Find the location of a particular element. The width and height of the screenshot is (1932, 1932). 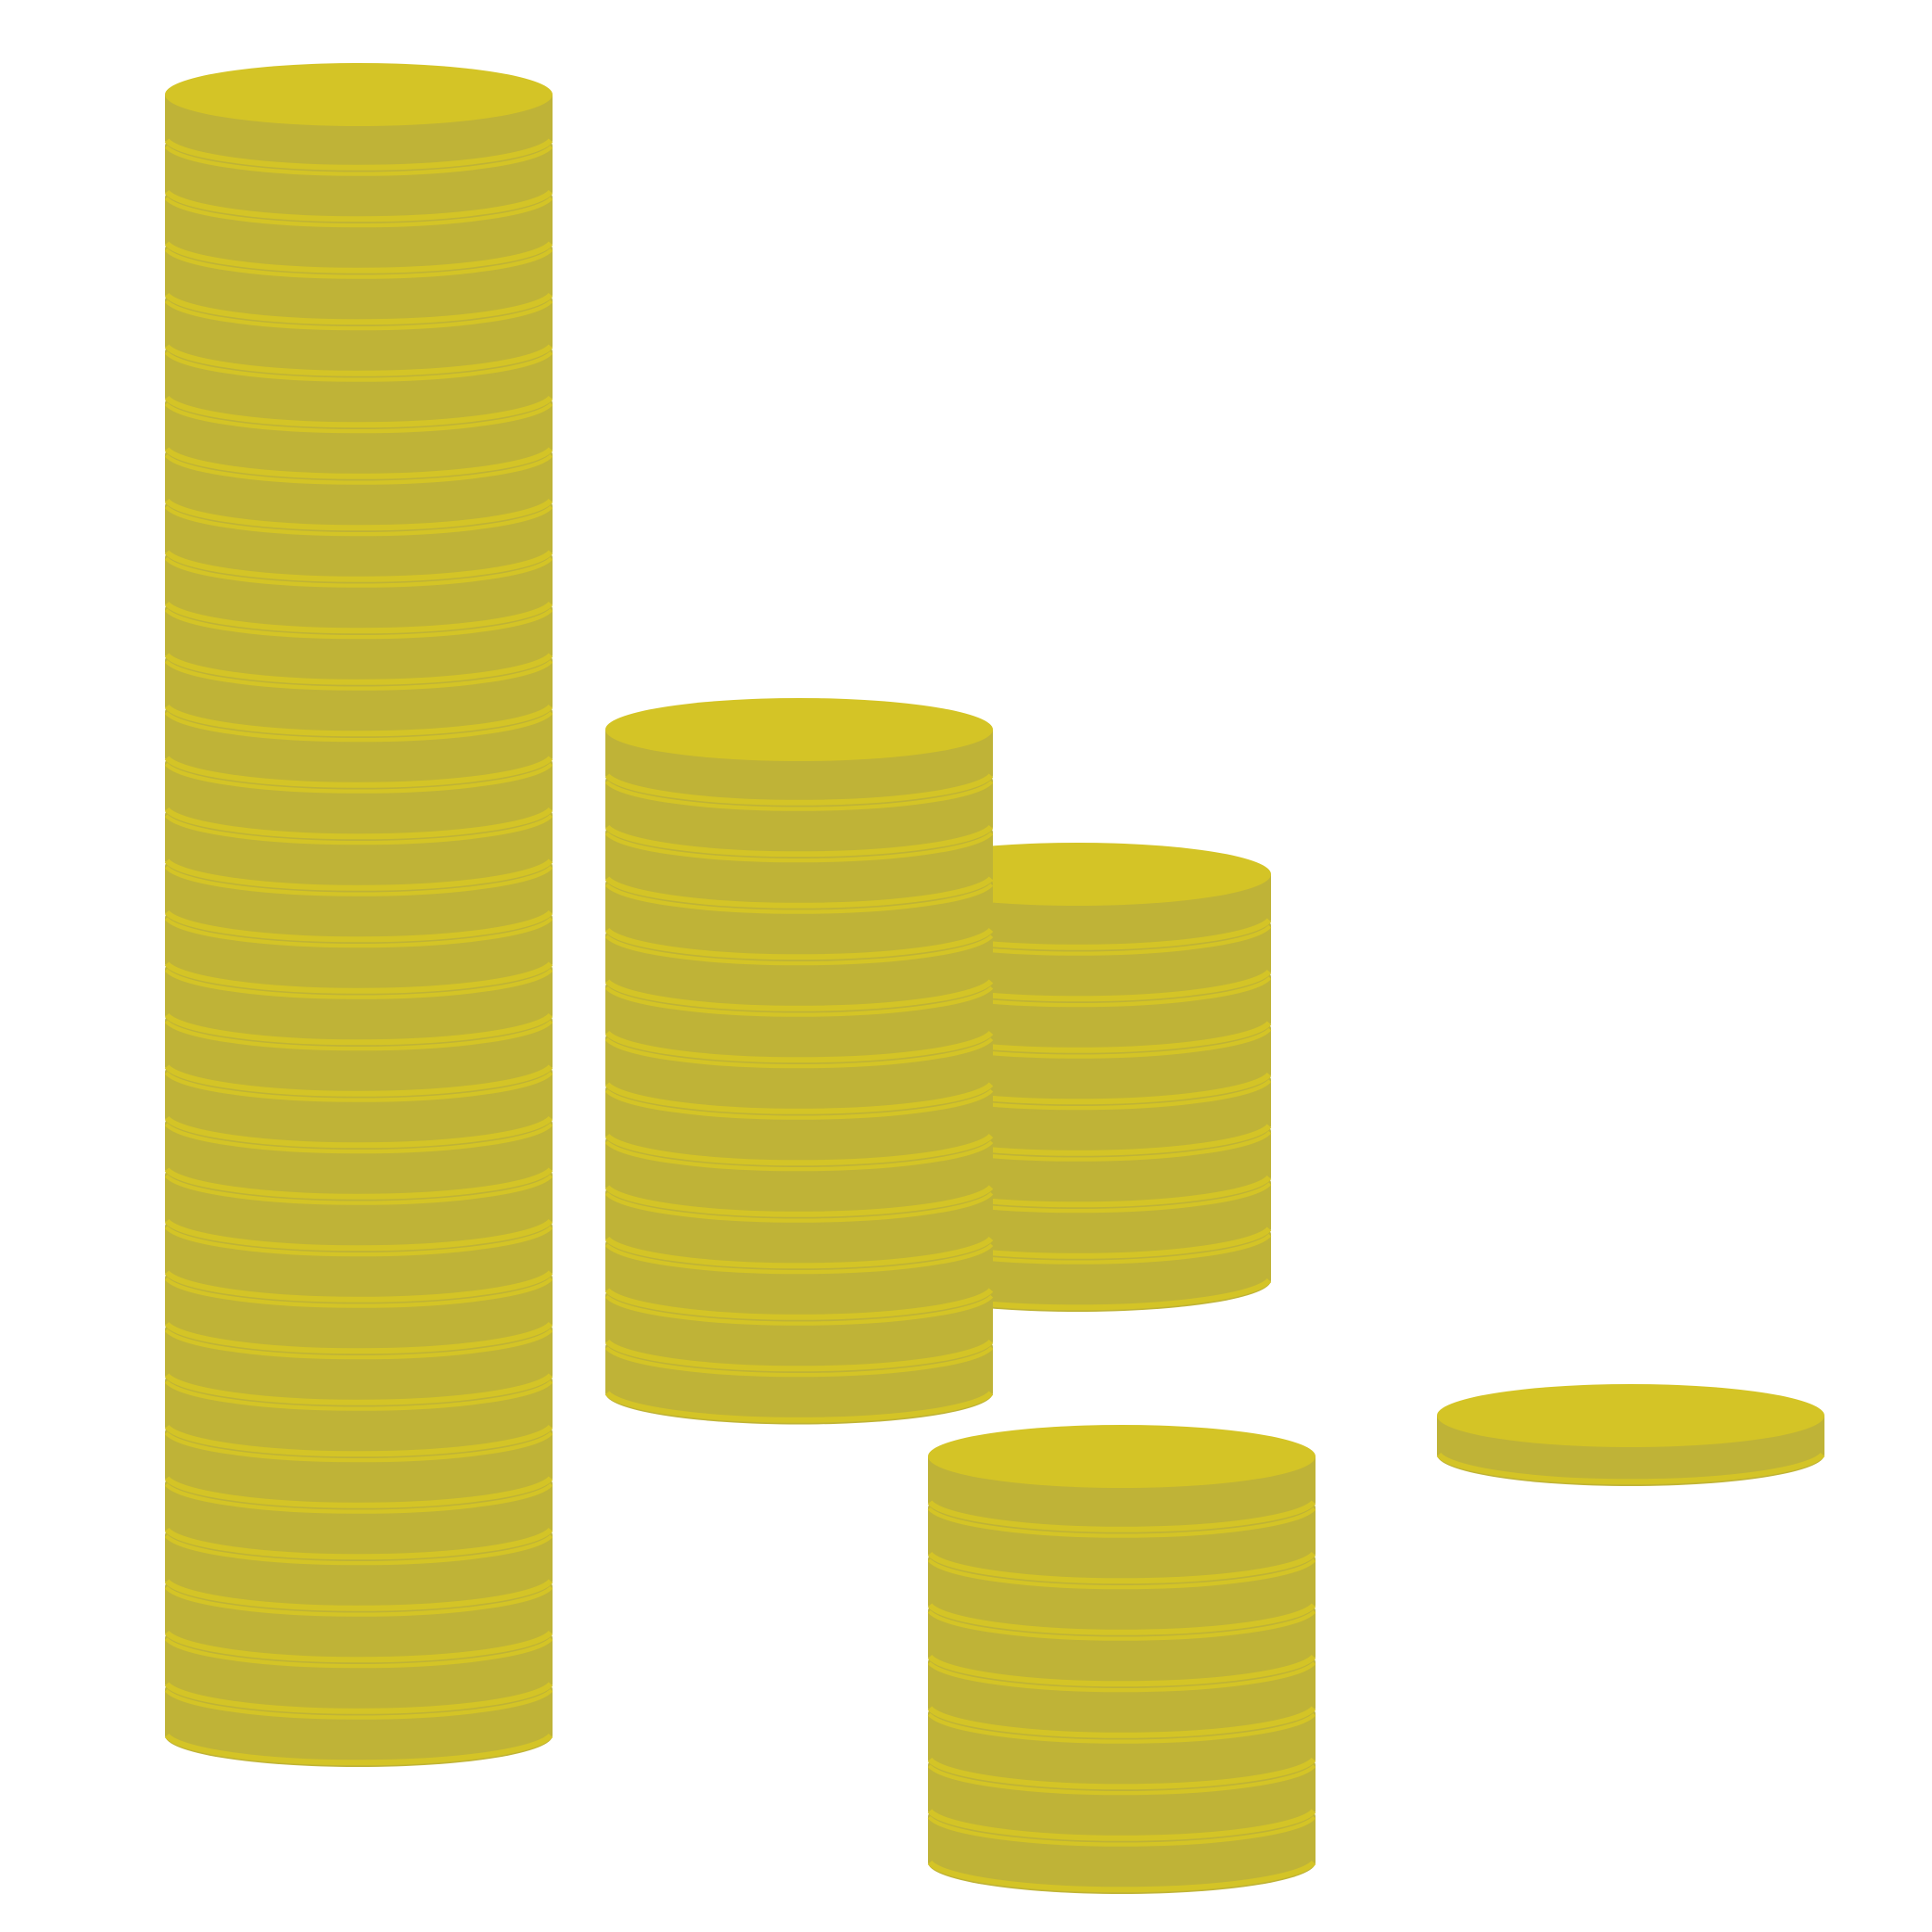

coin-stack-middle-front is located at coordinates (799, 1061).